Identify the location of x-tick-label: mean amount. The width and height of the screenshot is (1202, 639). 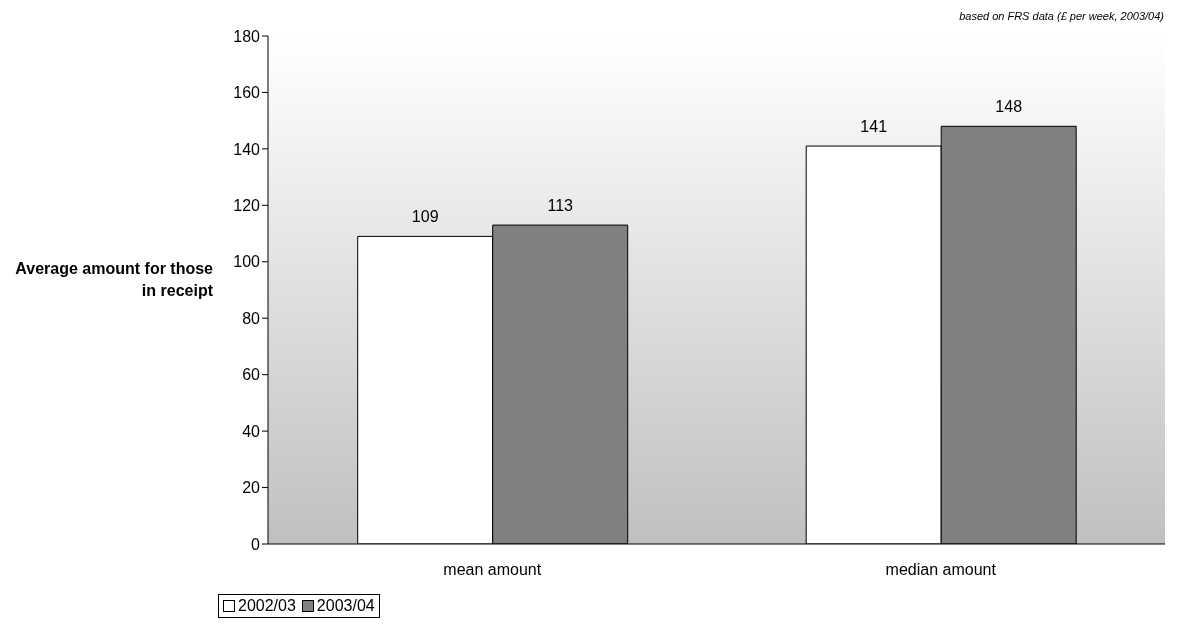
(492, 570).